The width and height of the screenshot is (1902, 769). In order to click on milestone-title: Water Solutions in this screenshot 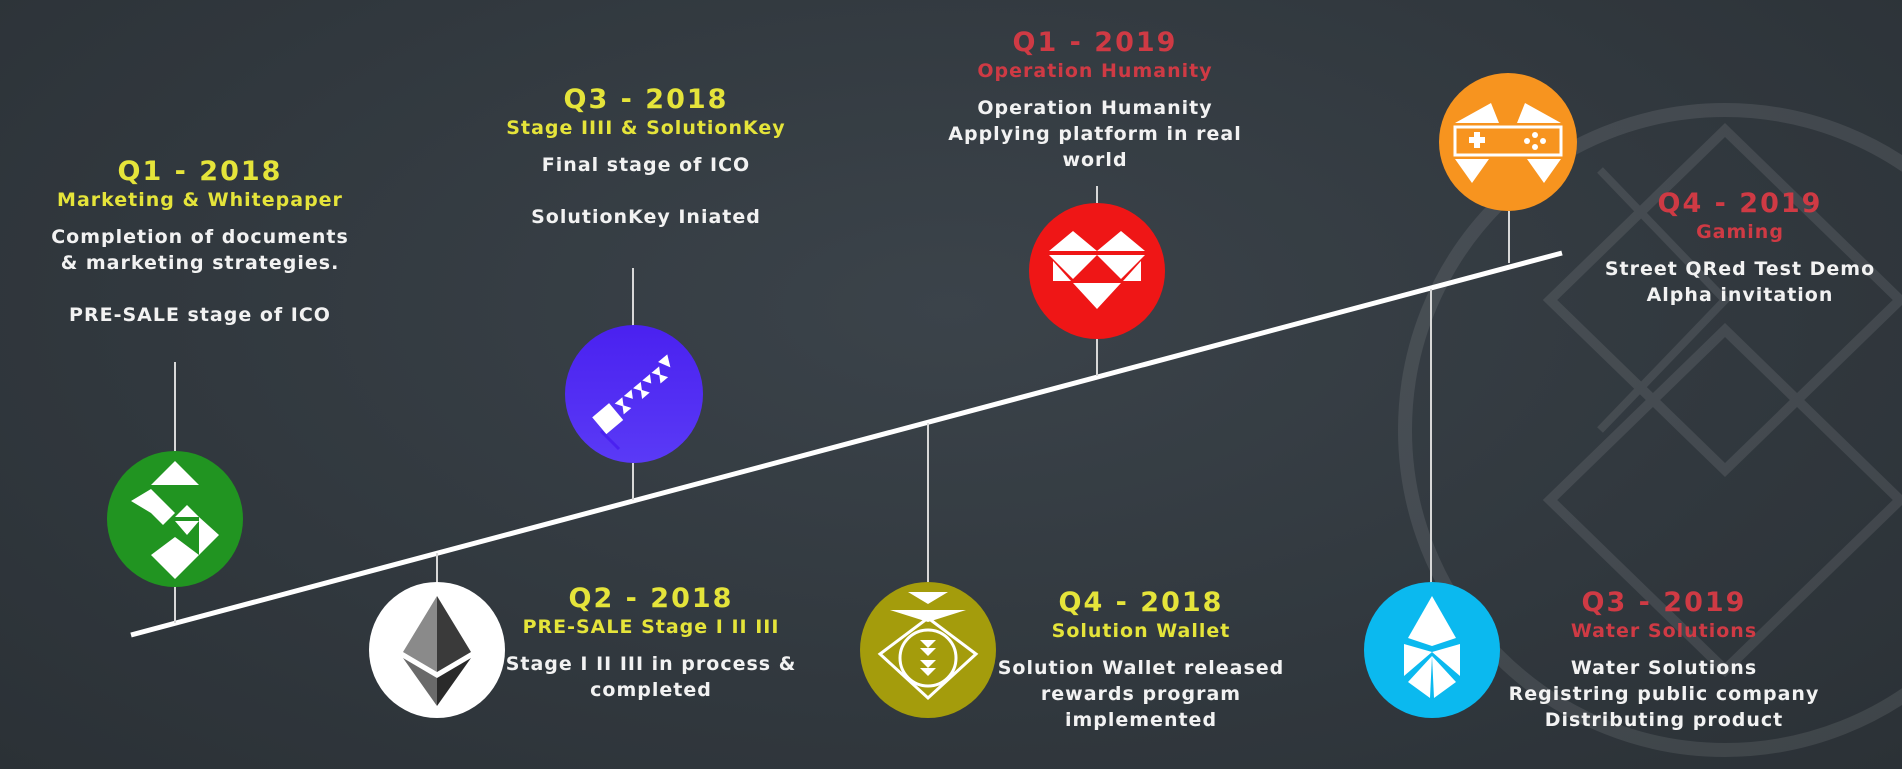, I will do `click(1664, 631)`.